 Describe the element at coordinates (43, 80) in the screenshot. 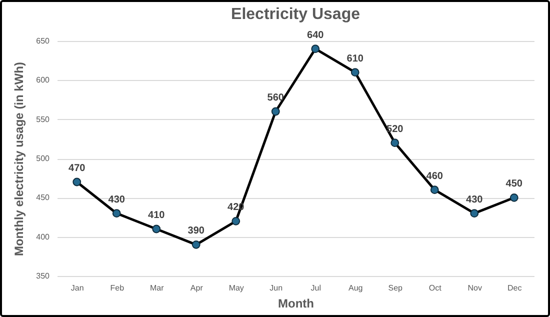

I see `y-tick-label: 600` at that location.